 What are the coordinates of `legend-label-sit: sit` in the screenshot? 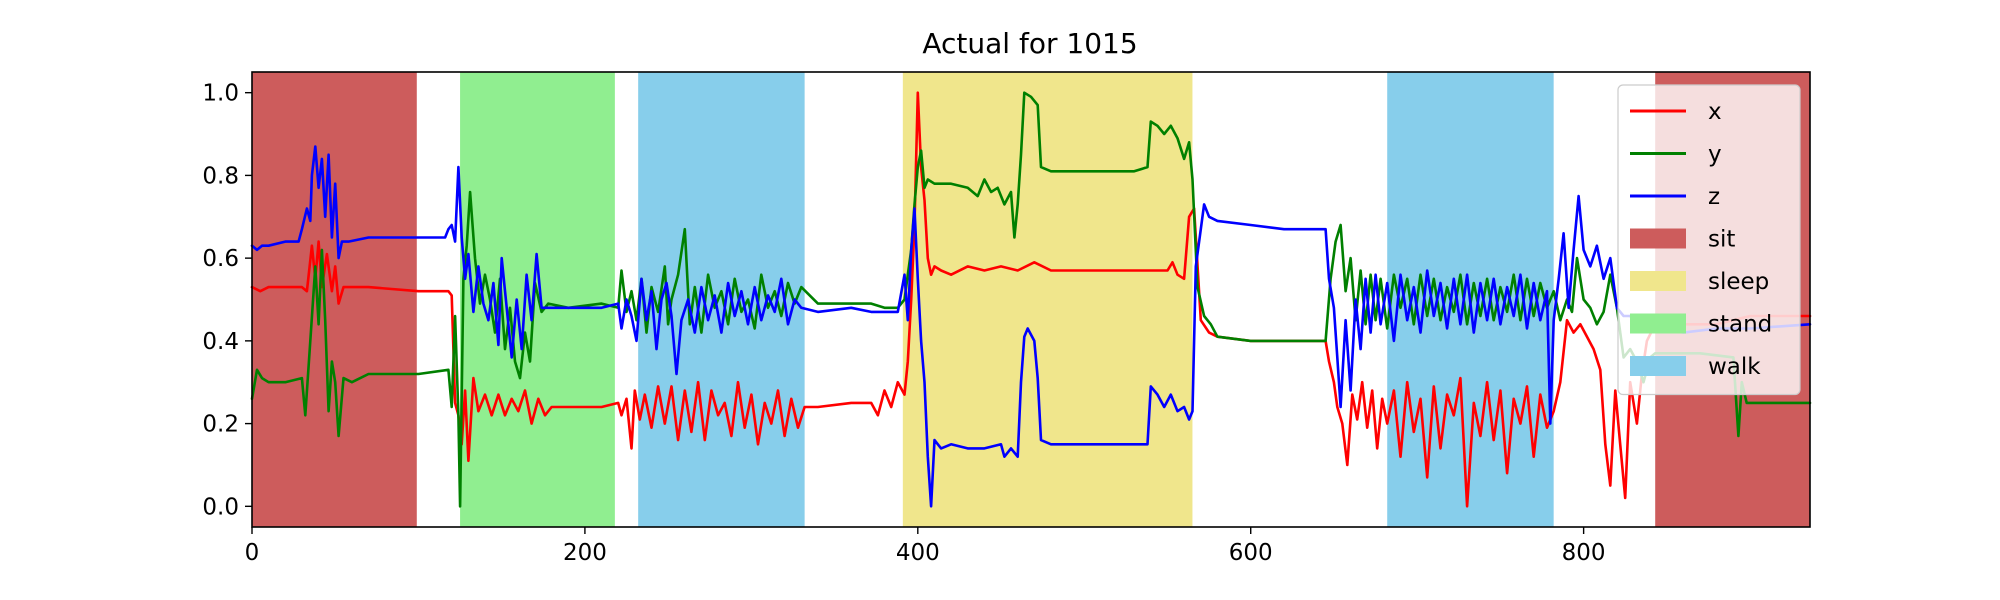 It's located at (1721, 240).